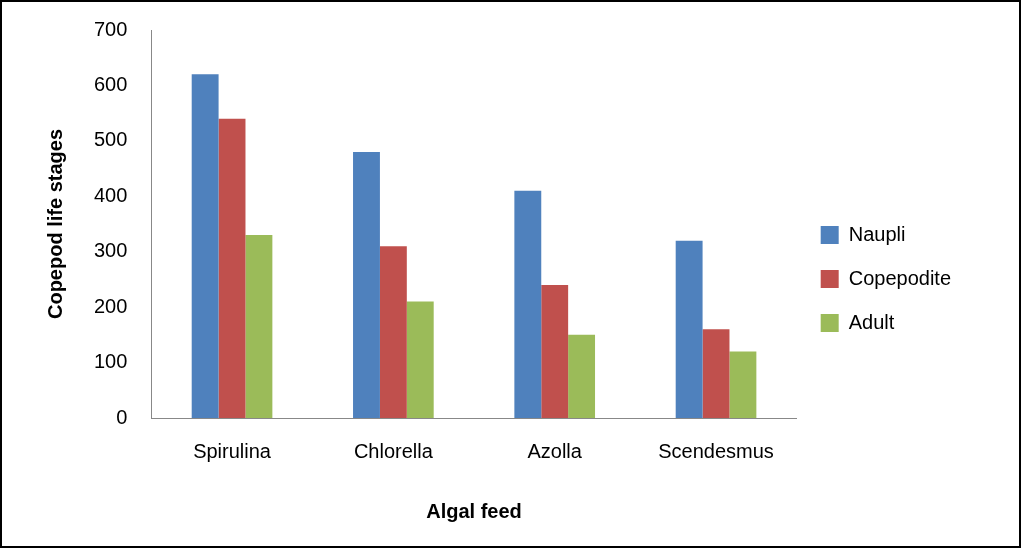  Describe the element at coordinates (110, 305) in the screenshot. I see `y-tick-label: 200` at that location.